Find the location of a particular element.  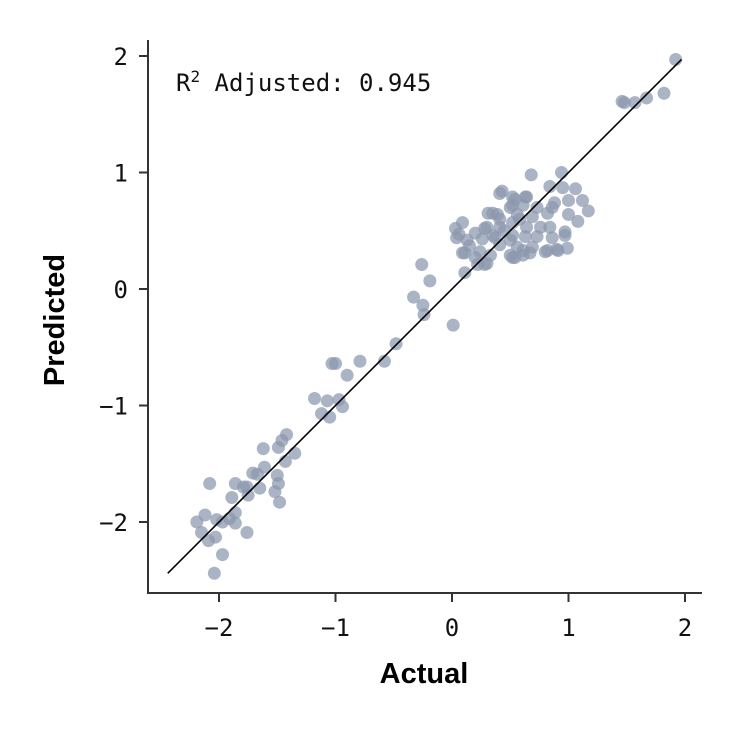

y-axis-ticks: −2 −1 0 1 2 is located at coordinates (123, 290).